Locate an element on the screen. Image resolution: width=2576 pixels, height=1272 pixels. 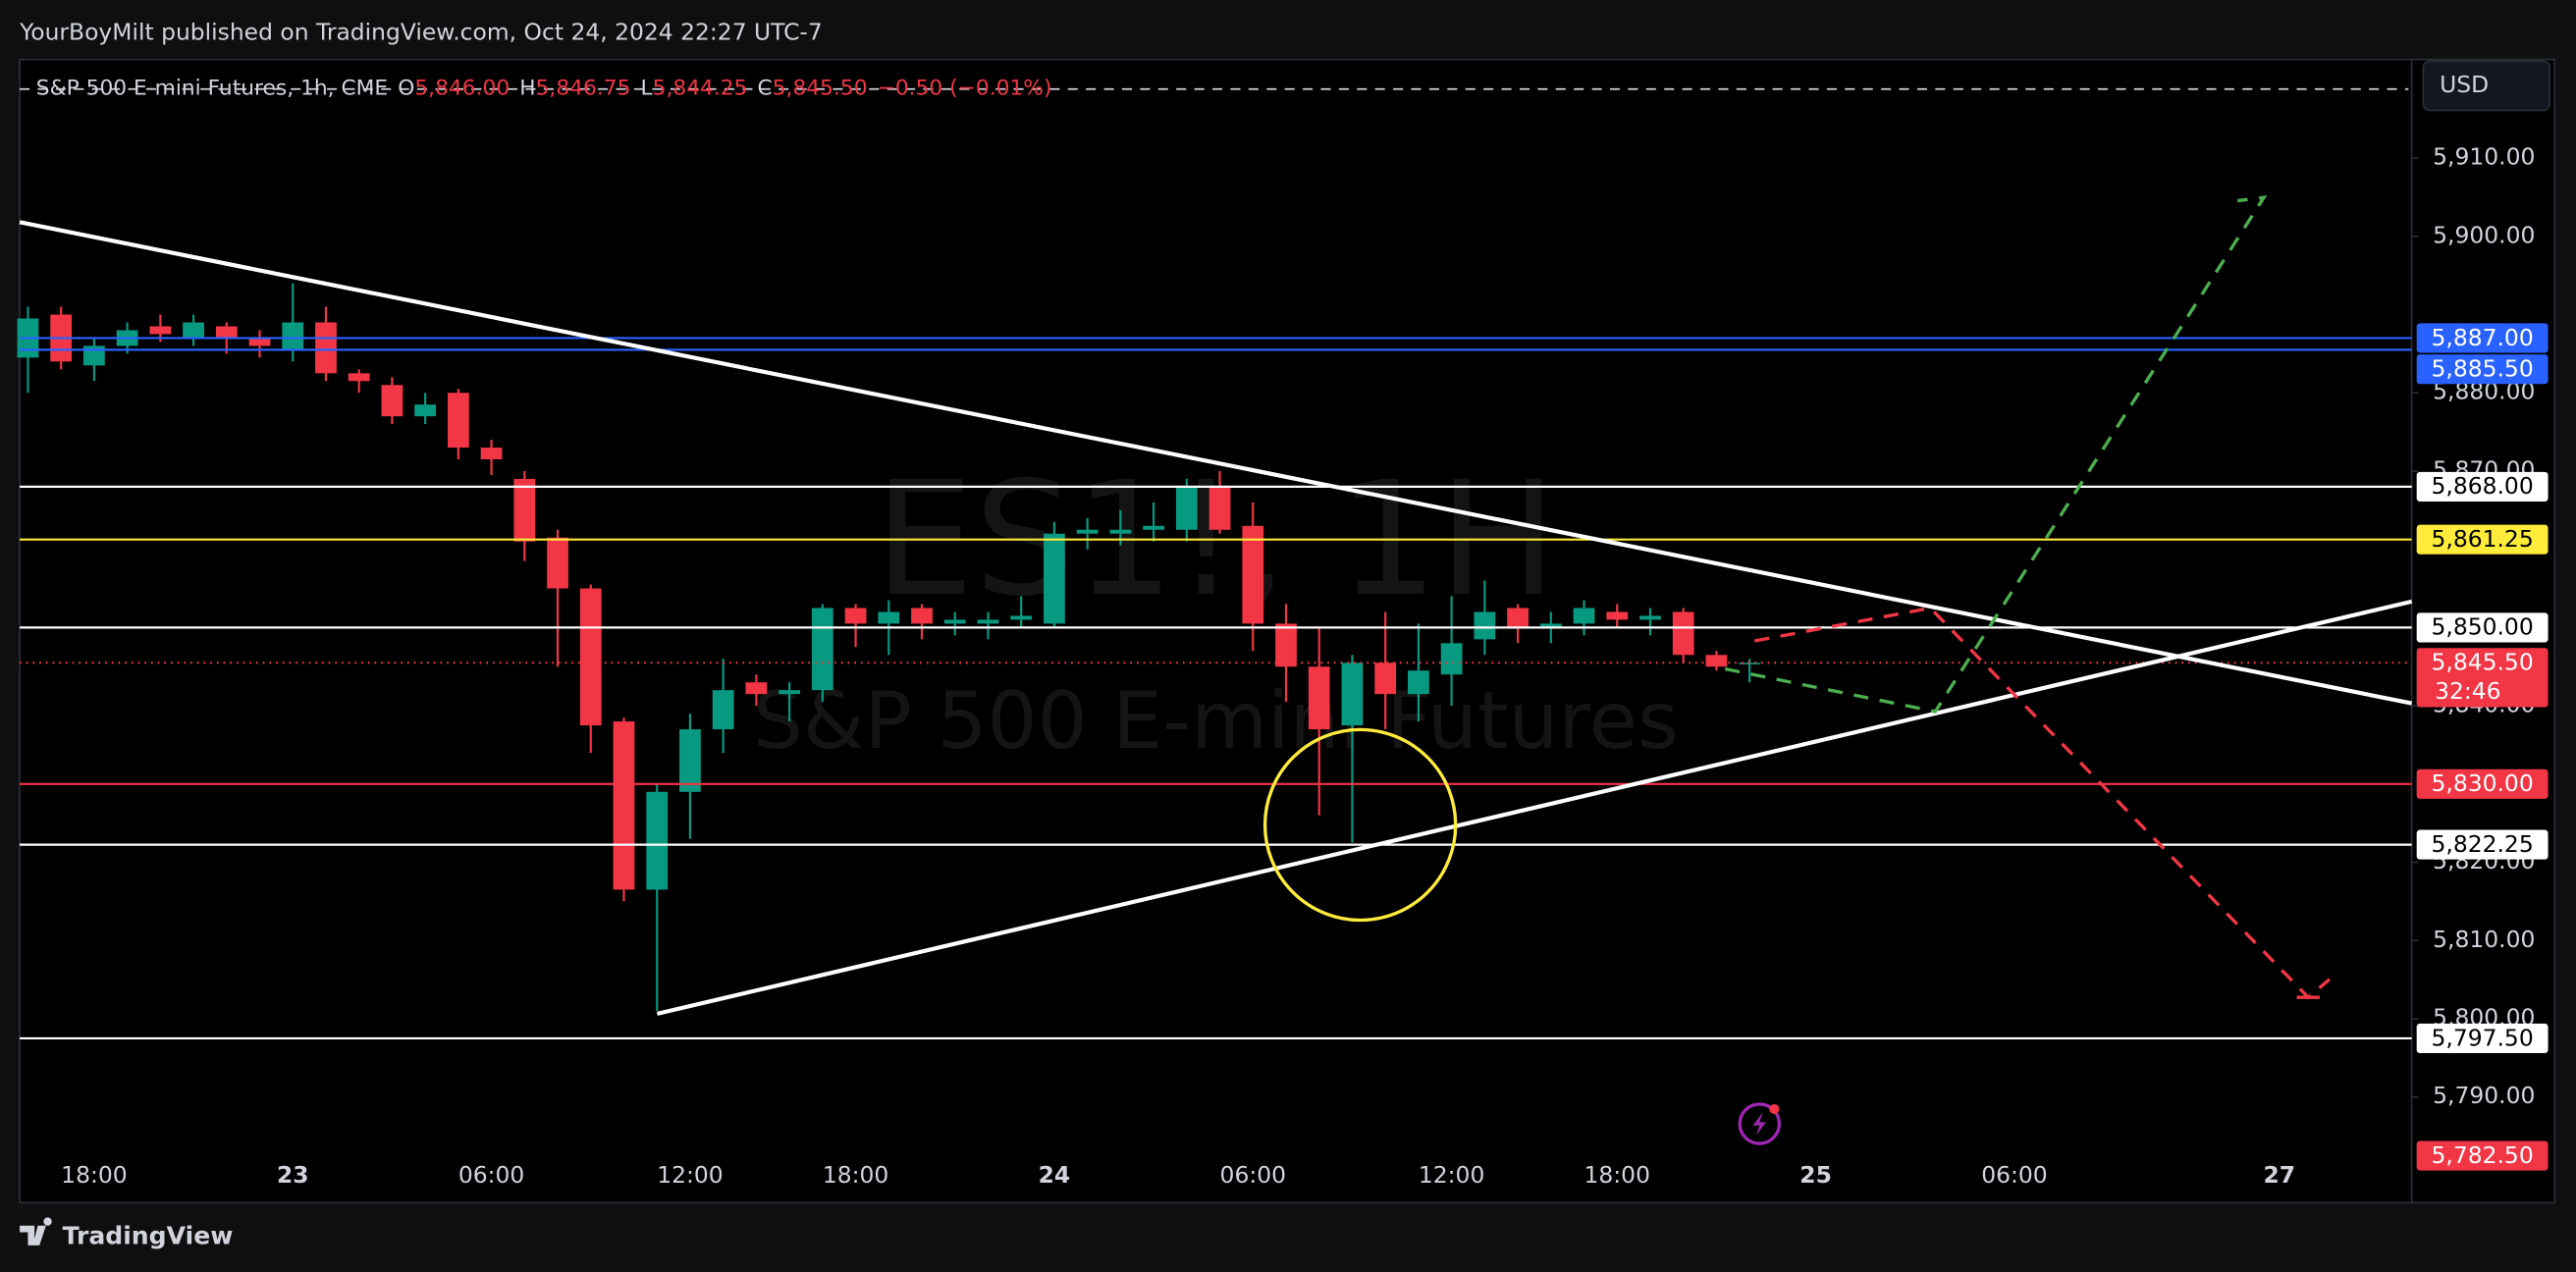
x-tick-label: 25 is located at coordinates (1815, 1175).